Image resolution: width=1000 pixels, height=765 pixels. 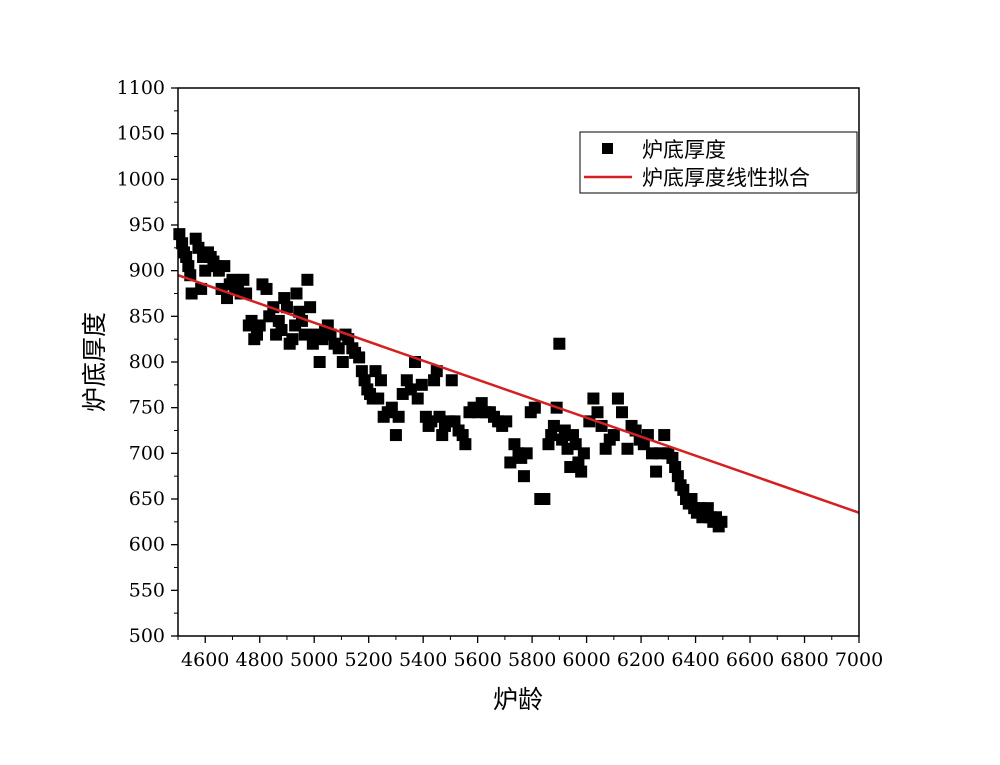 I want to click on x-tick-label: 4800, so click(x=260, y=660).